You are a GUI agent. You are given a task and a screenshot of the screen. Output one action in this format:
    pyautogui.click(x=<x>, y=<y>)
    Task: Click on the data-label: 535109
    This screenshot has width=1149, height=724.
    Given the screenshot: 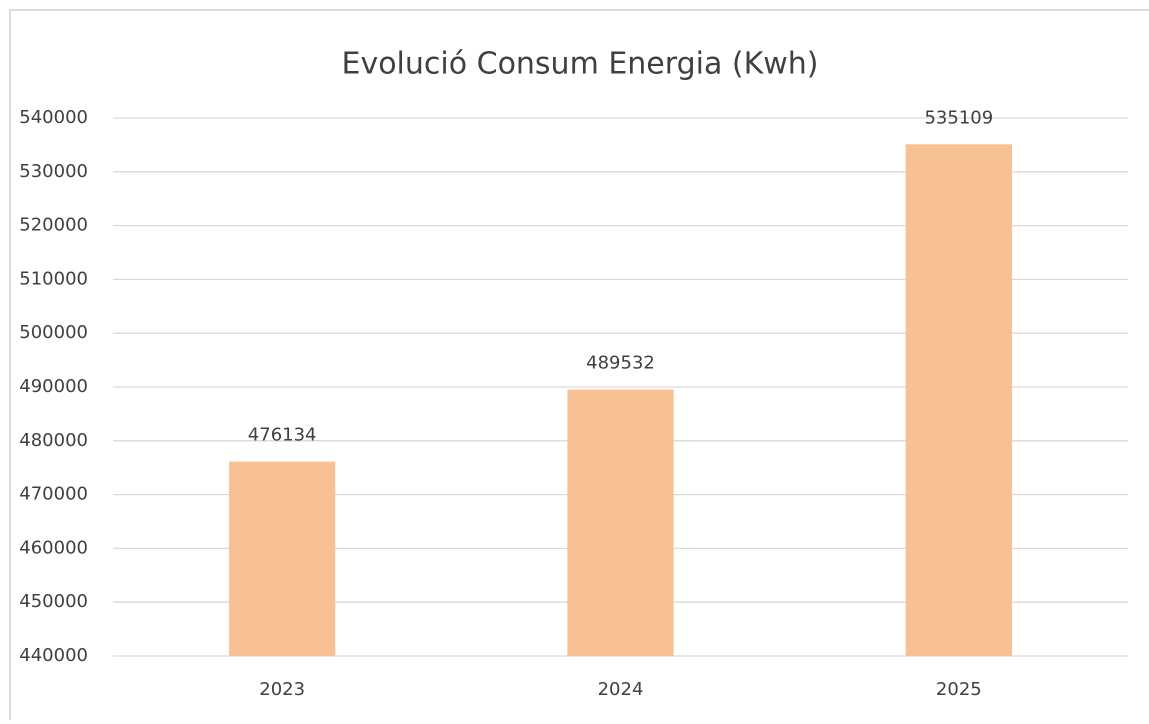 What is the action you would take?
    pyautogui.click(x=958, y=117)
    